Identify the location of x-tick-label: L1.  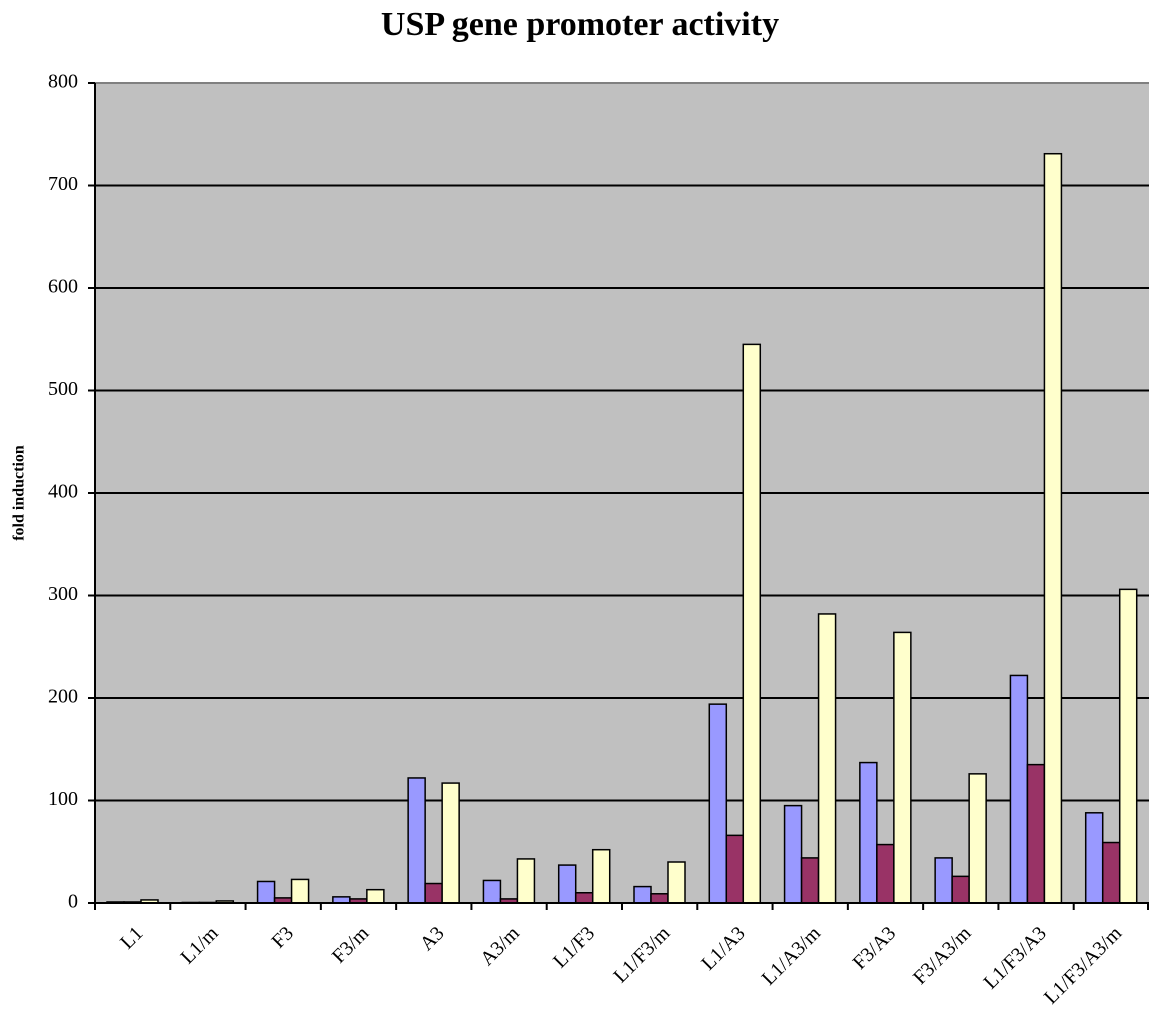
(131, 937).